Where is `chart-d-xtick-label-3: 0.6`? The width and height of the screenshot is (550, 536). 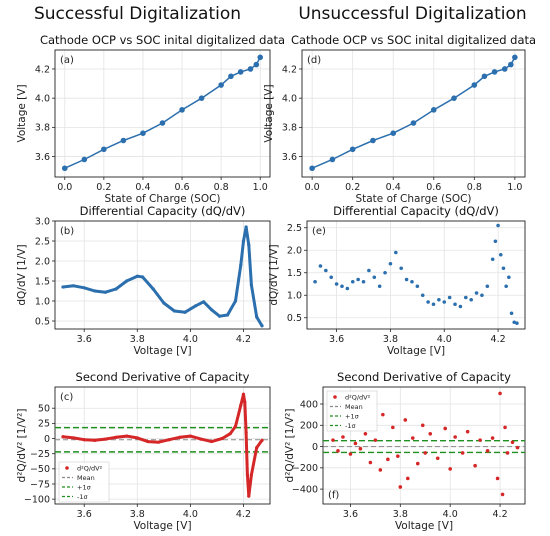 chart-d-xtick-label-3: 0.6 is located at coordinates (433, 187).